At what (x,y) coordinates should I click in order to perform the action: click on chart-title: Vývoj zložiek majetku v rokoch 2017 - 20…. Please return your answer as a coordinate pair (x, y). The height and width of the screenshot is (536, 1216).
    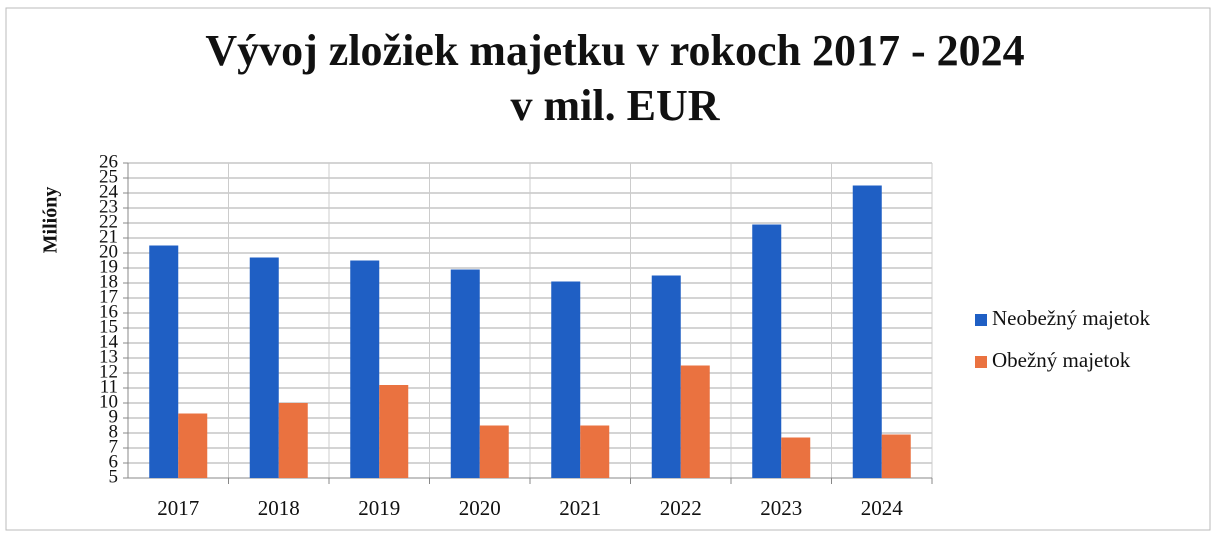
    Looking at the image, I should click on (614, 50).